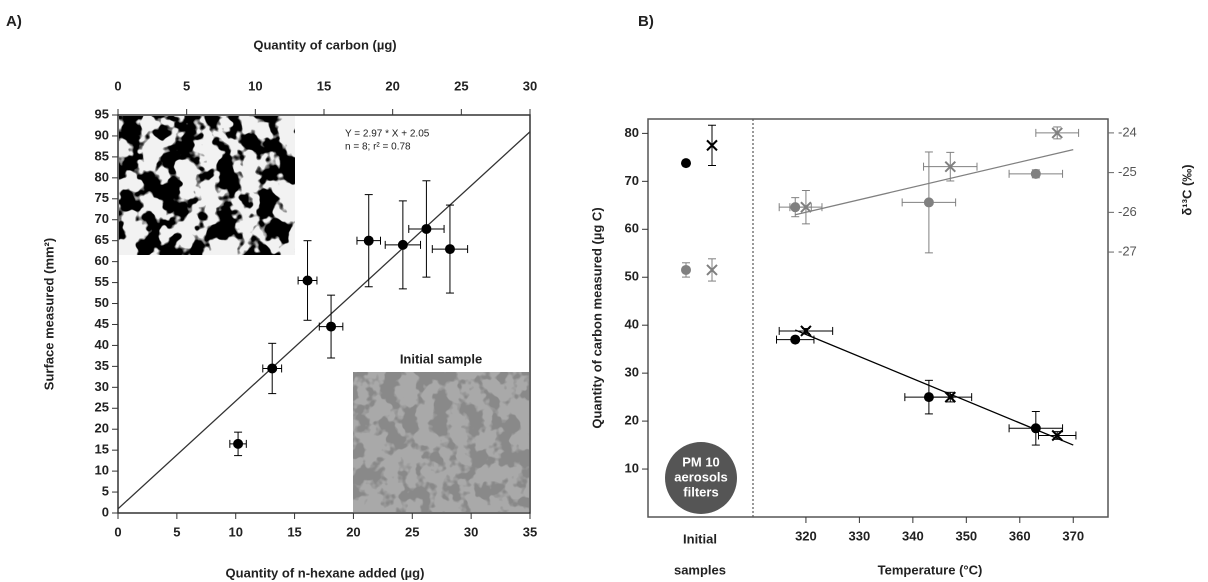 This screenshot has width=1208, height=582. I want to click on annotation: n = 8; r² = 0.78, so click(378, 147).